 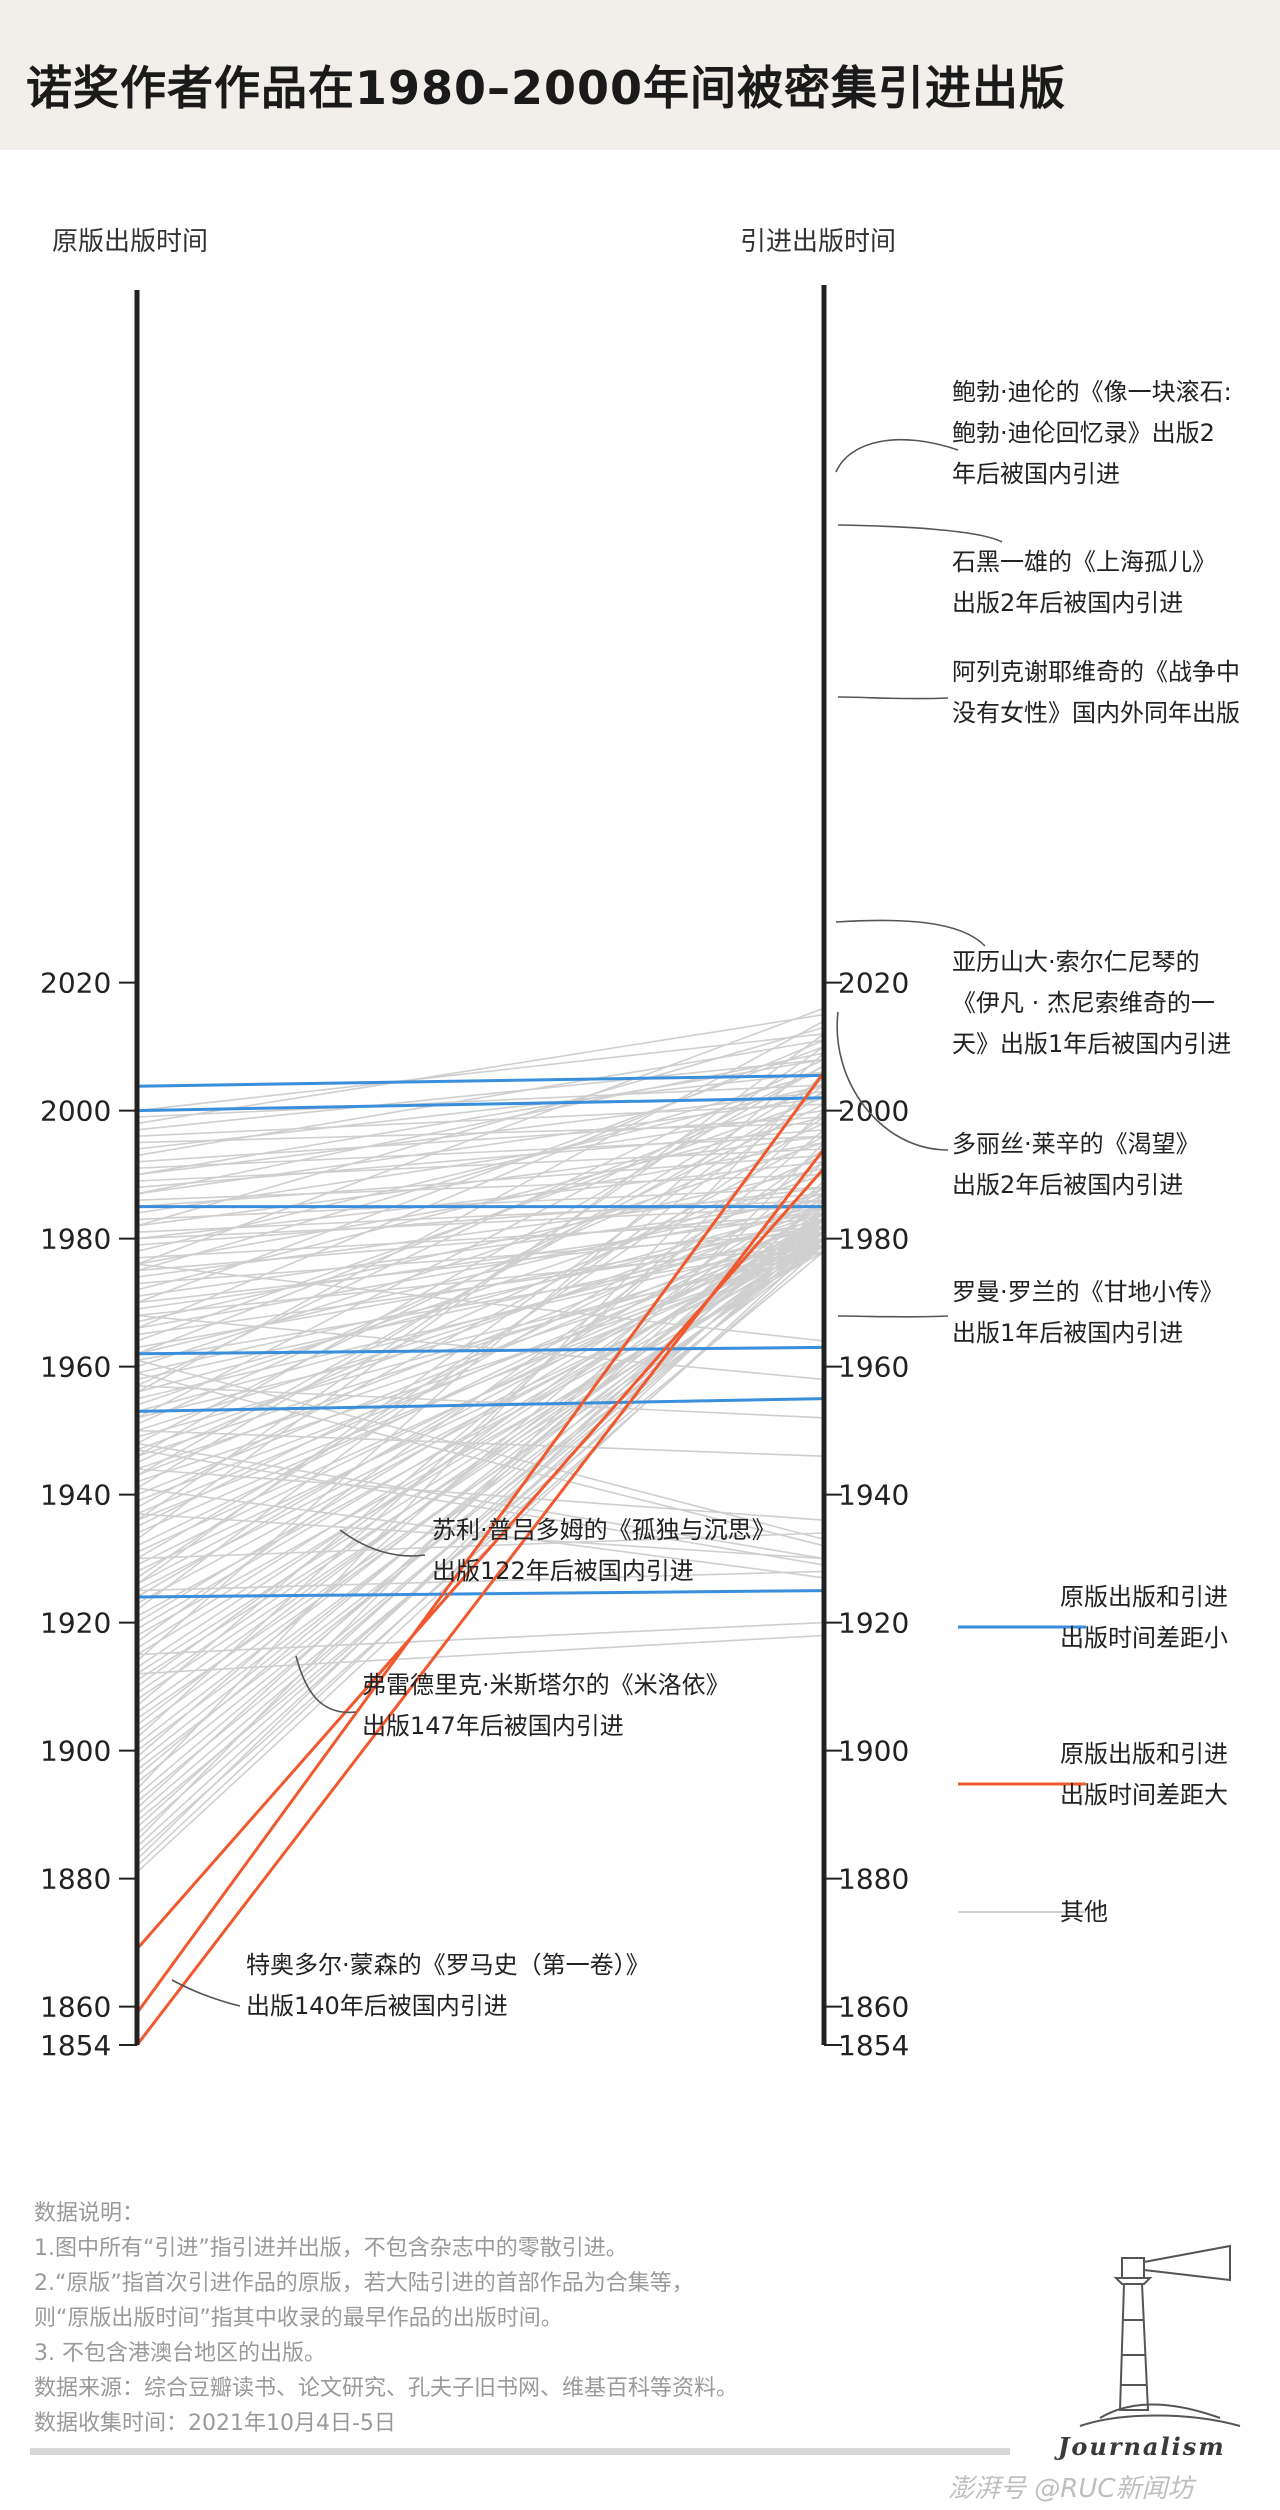 What do you see at coordinates (1033, 1912) in the screenshot?
I see `legend-item: 其他` at bounding box center [1033, 1912].